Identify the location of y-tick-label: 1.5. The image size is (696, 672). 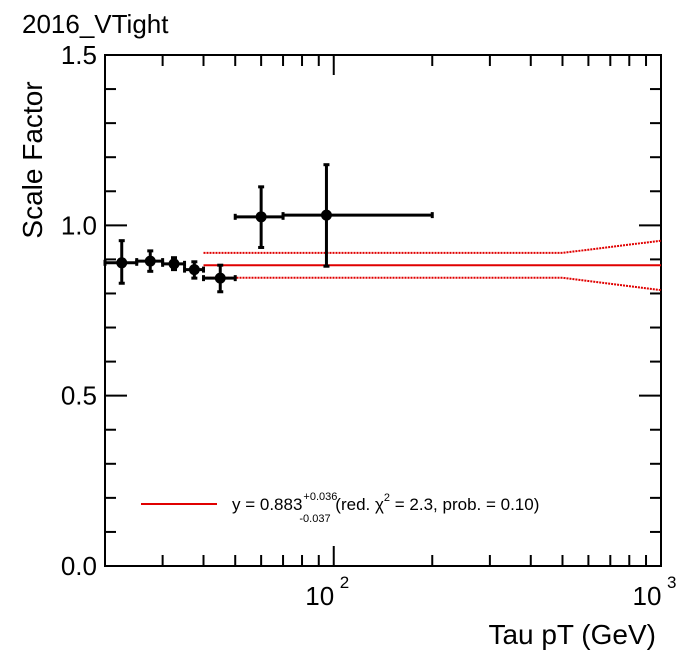
(79, 55).